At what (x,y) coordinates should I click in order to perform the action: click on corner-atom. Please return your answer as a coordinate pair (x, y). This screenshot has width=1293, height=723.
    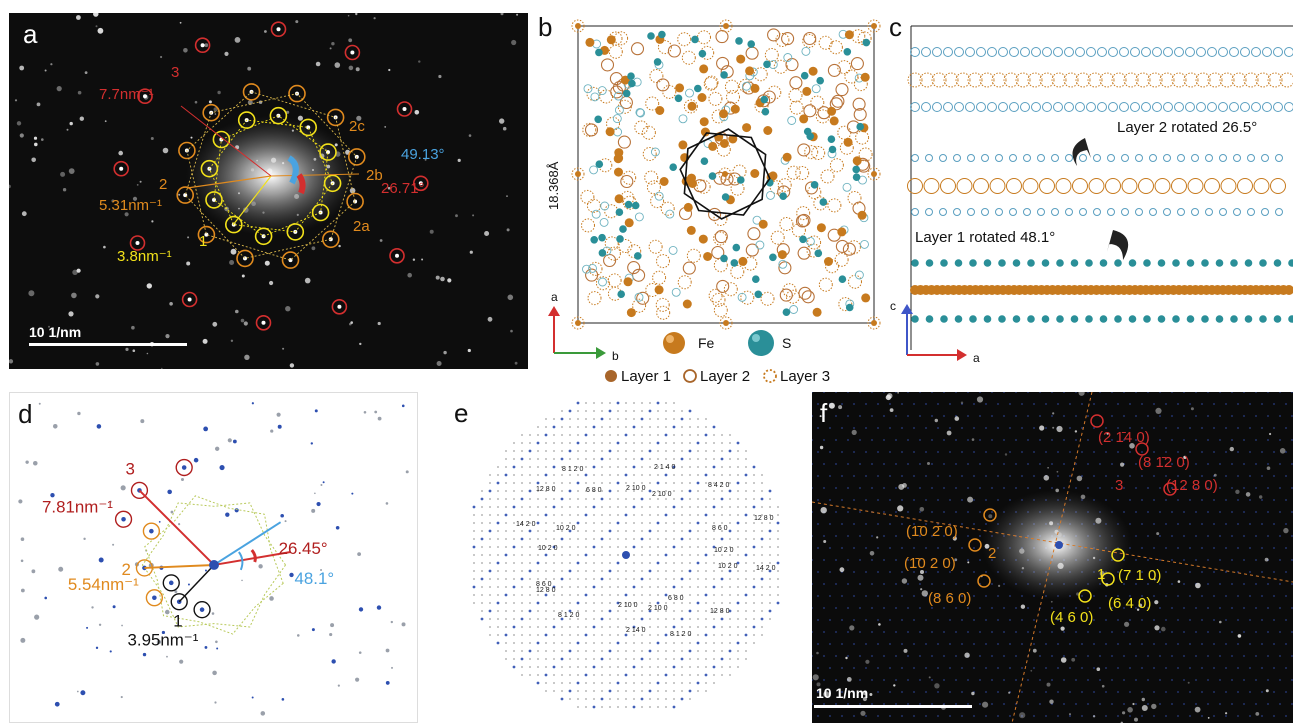
    Looking at the image, I should click on (726, 323).